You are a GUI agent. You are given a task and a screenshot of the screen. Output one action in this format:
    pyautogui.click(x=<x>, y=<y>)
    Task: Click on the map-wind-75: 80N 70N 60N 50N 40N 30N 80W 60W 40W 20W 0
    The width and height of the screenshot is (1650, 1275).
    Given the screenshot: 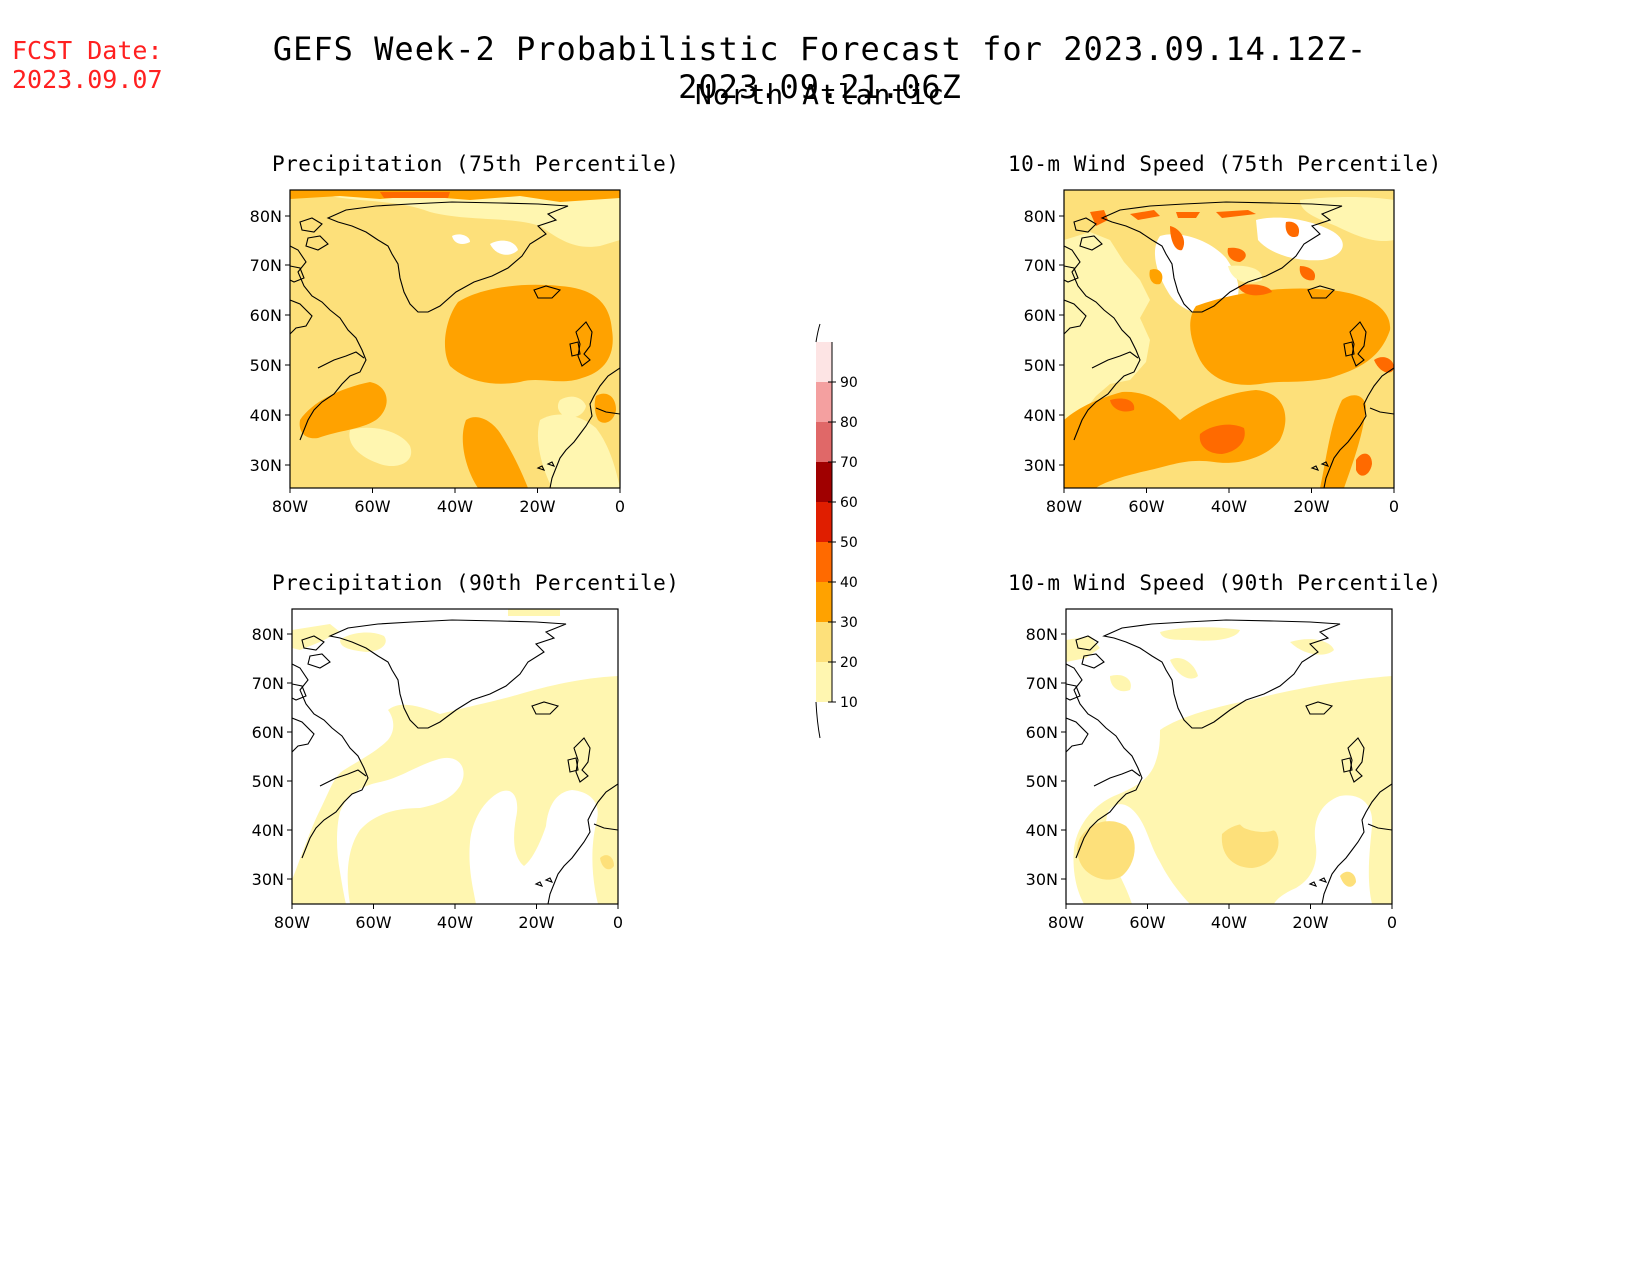 What is the action you would take?
    pyautogui.click(x=1211, y=352)
    